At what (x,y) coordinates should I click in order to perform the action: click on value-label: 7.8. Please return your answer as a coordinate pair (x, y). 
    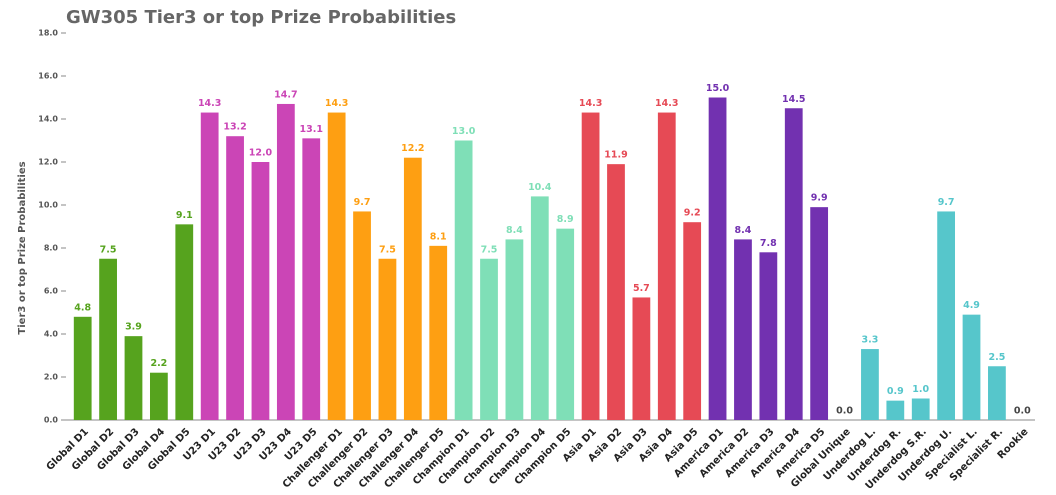
    Looking at the image, I should click on (768, 243).